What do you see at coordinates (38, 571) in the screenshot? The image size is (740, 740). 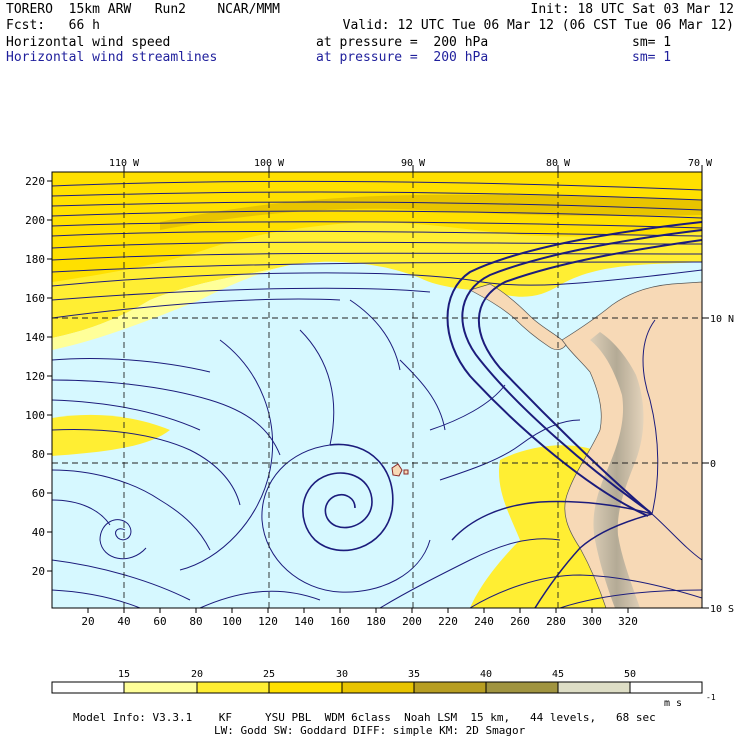 I see `y-tick: 20` at bounding box center [38, 571].